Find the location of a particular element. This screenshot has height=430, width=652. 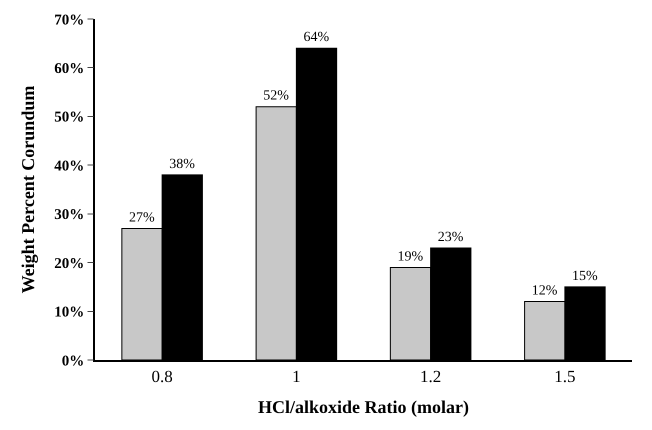

y-tick-label: 50% is located at coordinates (69, 118).